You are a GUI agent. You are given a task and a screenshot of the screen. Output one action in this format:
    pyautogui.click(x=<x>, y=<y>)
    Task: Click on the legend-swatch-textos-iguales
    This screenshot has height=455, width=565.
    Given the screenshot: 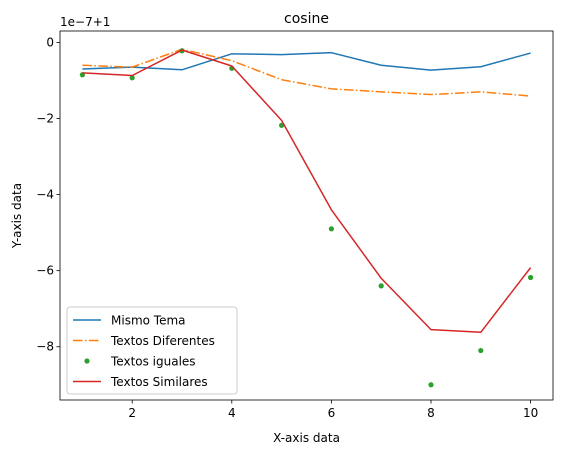 What is the action you would take?
    pyautogui.click(x=87, y=361)
    